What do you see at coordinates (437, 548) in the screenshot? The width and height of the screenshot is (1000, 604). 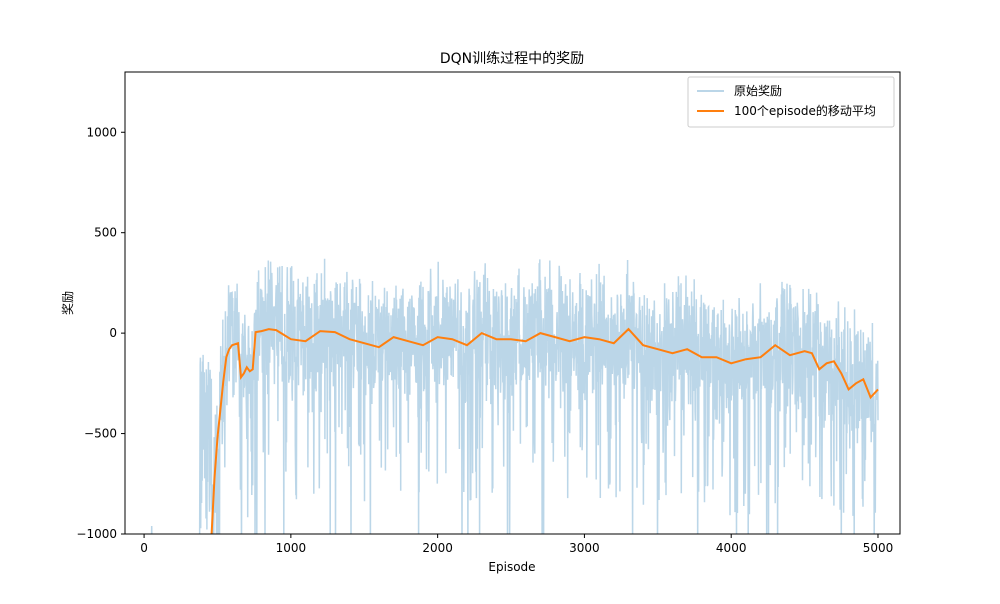 I see `x-tick-label: 2000` at bounding box center [437, 548].